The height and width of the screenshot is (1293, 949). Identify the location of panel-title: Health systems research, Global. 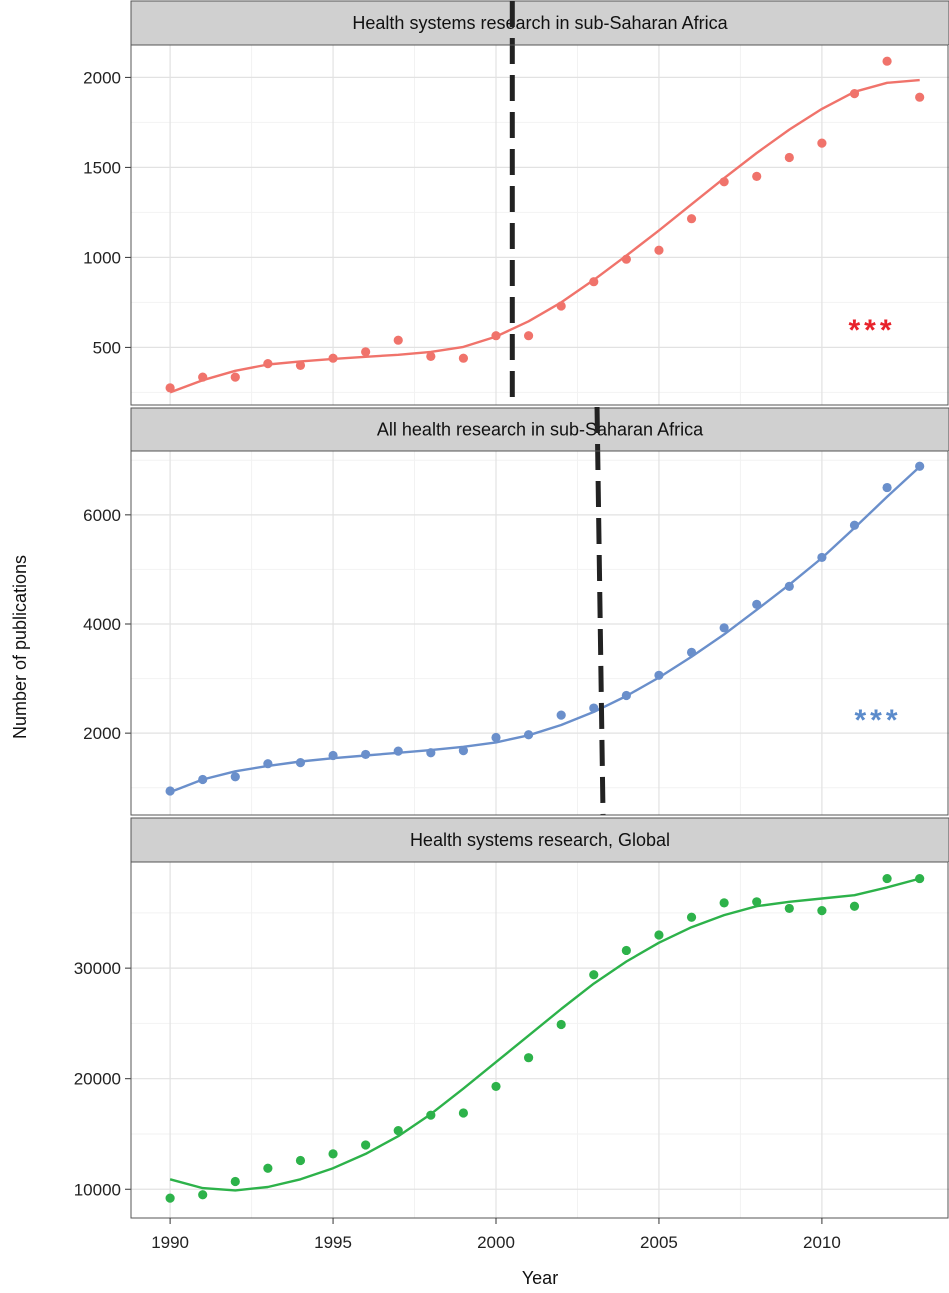
(540, 840).